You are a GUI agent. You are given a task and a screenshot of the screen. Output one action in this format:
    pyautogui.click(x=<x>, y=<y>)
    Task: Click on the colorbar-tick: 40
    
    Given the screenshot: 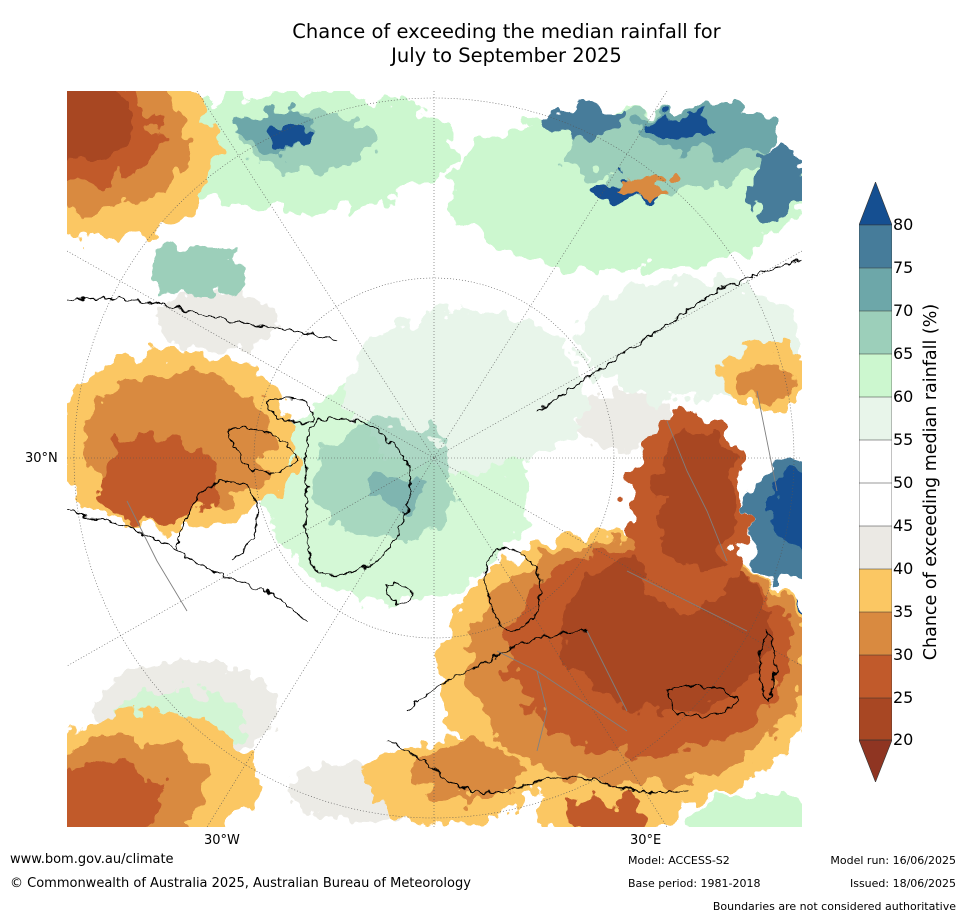 What is the action you would take?
    pyautogui.click(x=903, y=568)
    